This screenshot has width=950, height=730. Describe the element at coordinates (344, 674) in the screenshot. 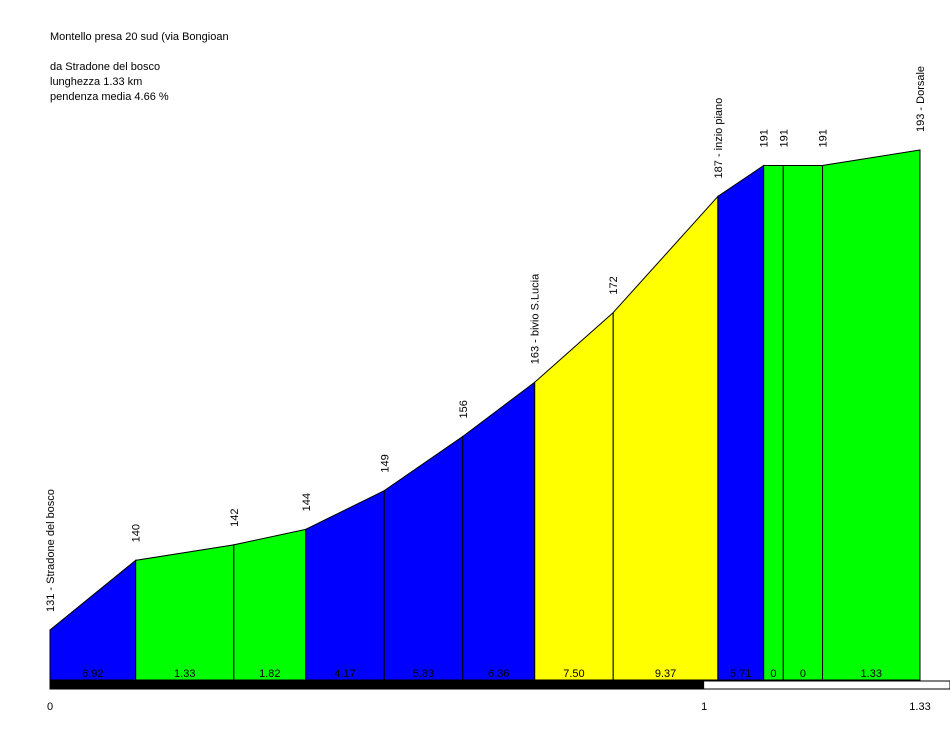

I see `segment-gradient-label: 4.17` at that location.